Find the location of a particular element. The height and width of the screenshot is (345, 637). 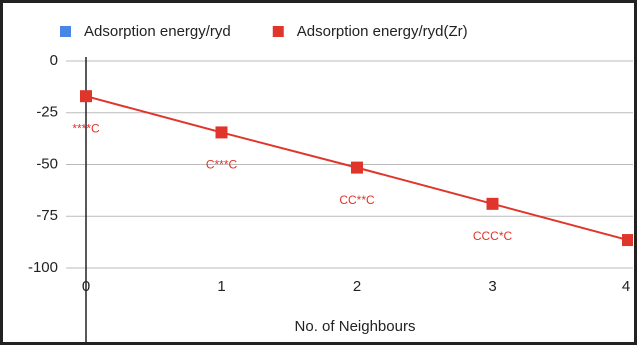

x-tick-label: 2 is located at coordinates (357, 286).